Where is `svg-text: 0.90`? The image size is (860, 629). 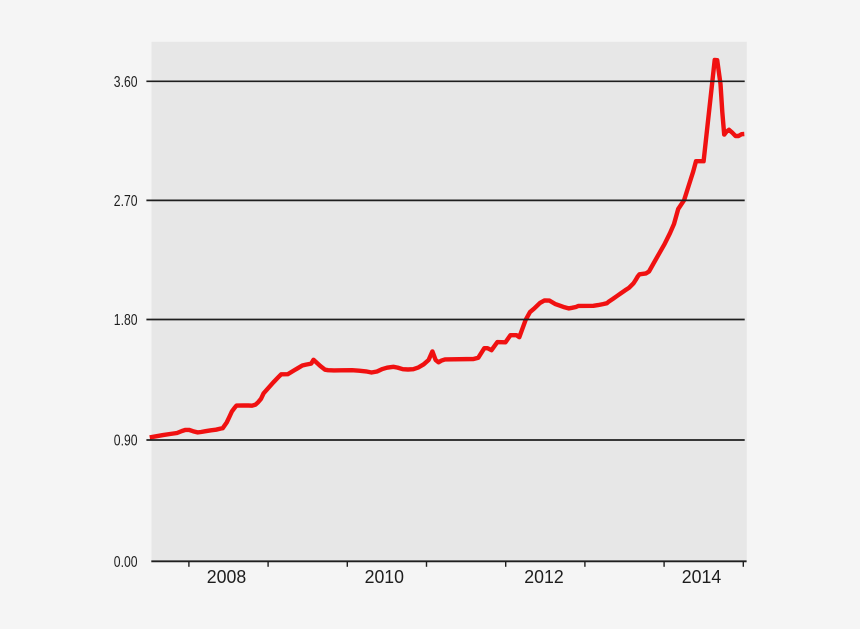 svg-text: 0.90 is located at coordinates (126, 441).